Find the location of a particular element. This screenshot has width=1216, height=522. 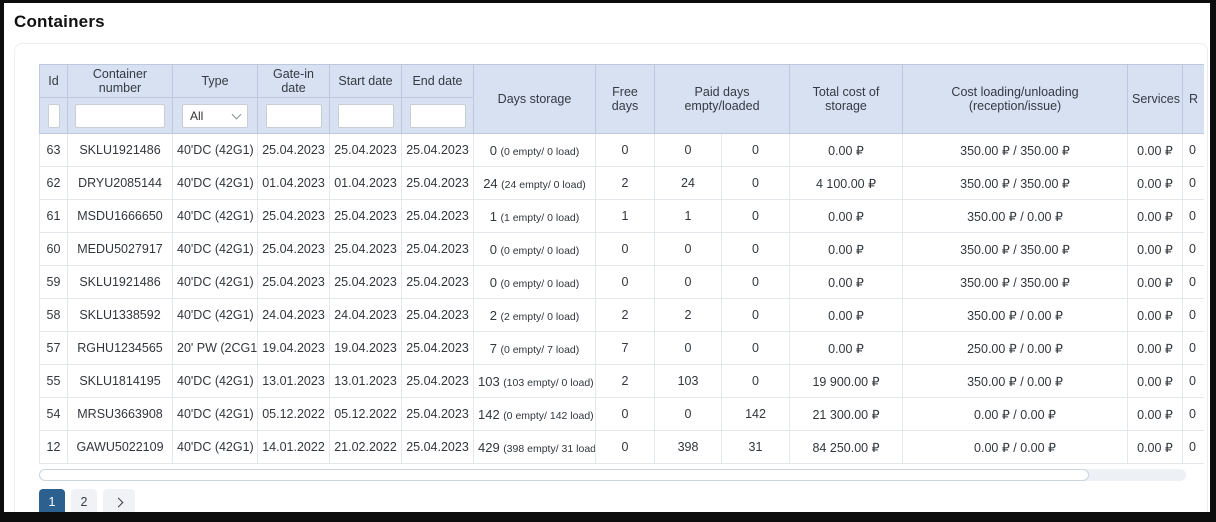

cell-days-storage: 429 (398 empty/ 31 load) is located at coordinates (534, 447).